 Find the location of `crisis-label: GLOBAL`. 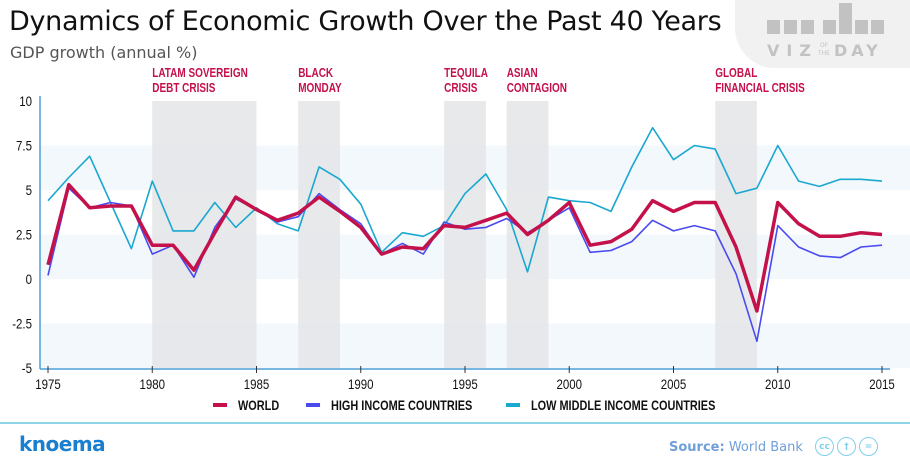

crisis-label: GLOBAL is located at coordinates (736, 73).